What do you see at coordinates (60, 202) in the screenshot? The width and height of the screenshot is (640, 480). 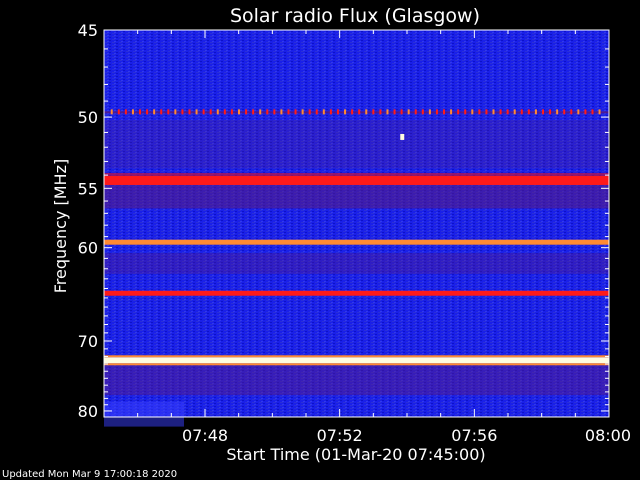 I see `y-axis-label-bracket-open: [` at bounding box center [60, 202].